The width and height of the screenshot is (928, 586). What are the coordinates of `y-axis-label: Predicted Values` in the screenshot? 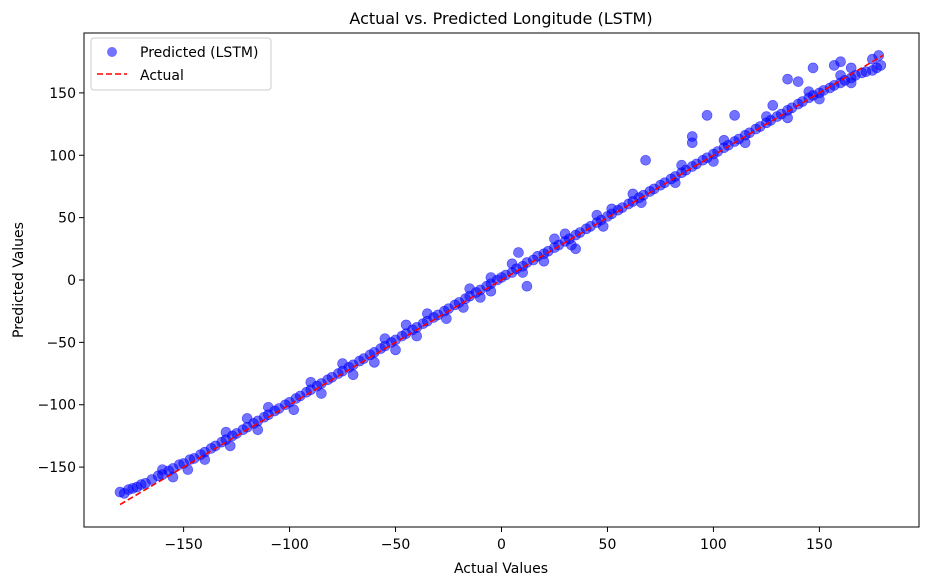 It's located at (19, 280).